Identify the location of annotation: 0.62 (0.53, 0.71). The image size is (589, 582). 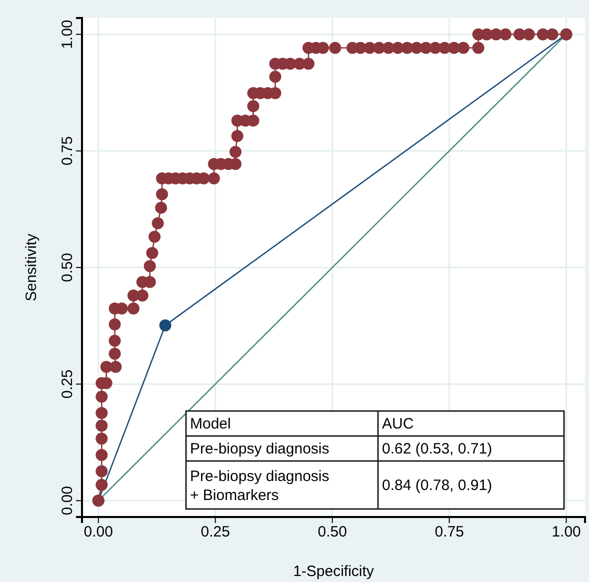
(437, 449).